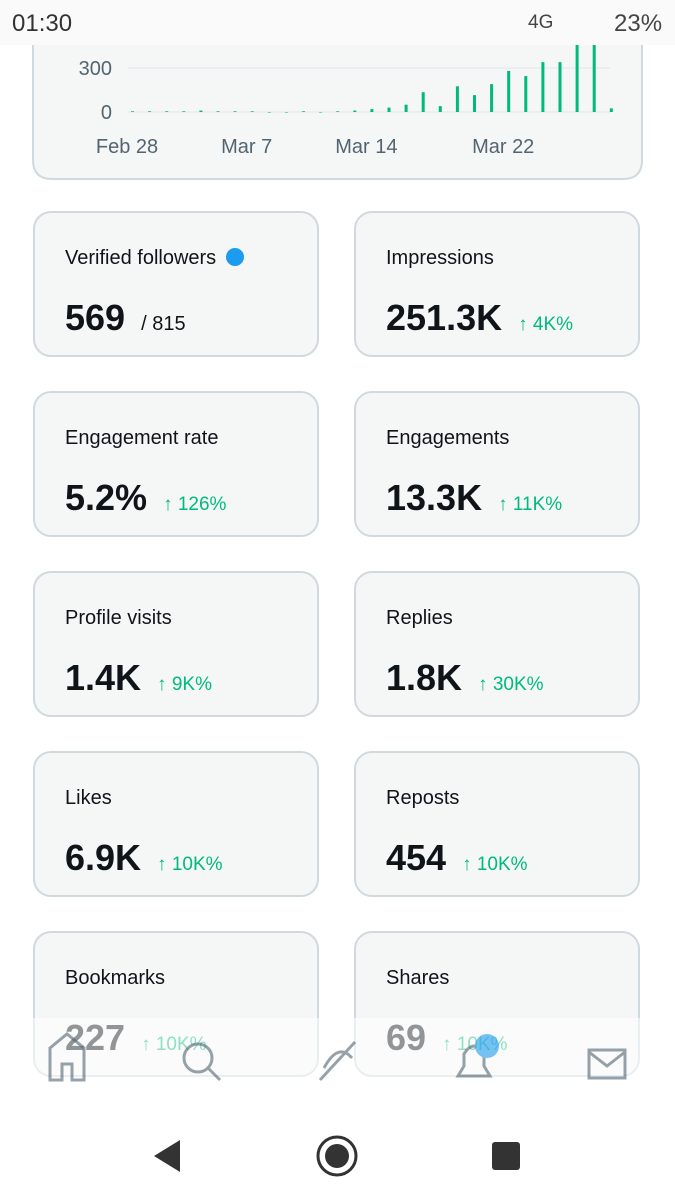 This screenshot has height=1200, width=675. Describe the element at coordinates (465, 678) in the screenshot. I see `metric-value: 1.8K ↑ 30K%` at that location.